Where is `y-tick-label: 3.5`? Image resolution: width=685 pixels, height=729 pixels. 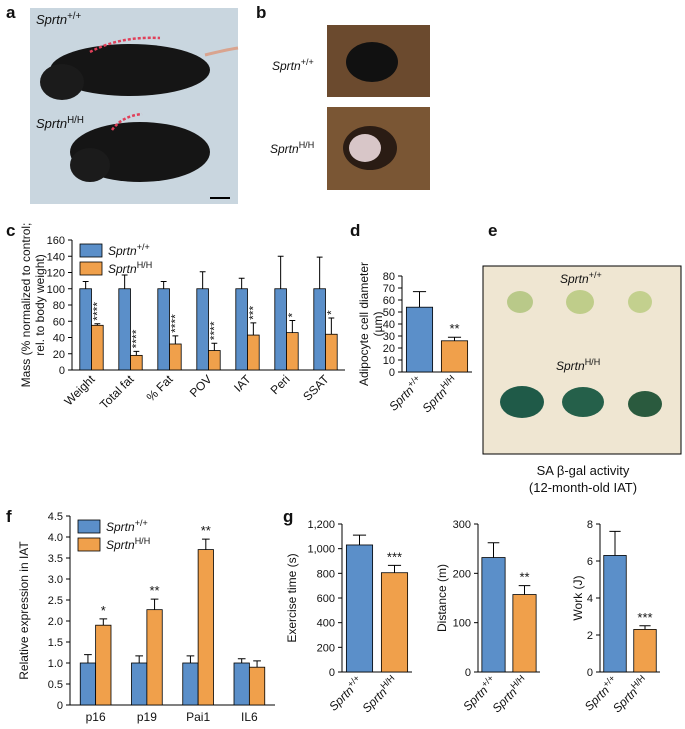
y-tick-label: 3.5 is located at coordinates (55, 559).